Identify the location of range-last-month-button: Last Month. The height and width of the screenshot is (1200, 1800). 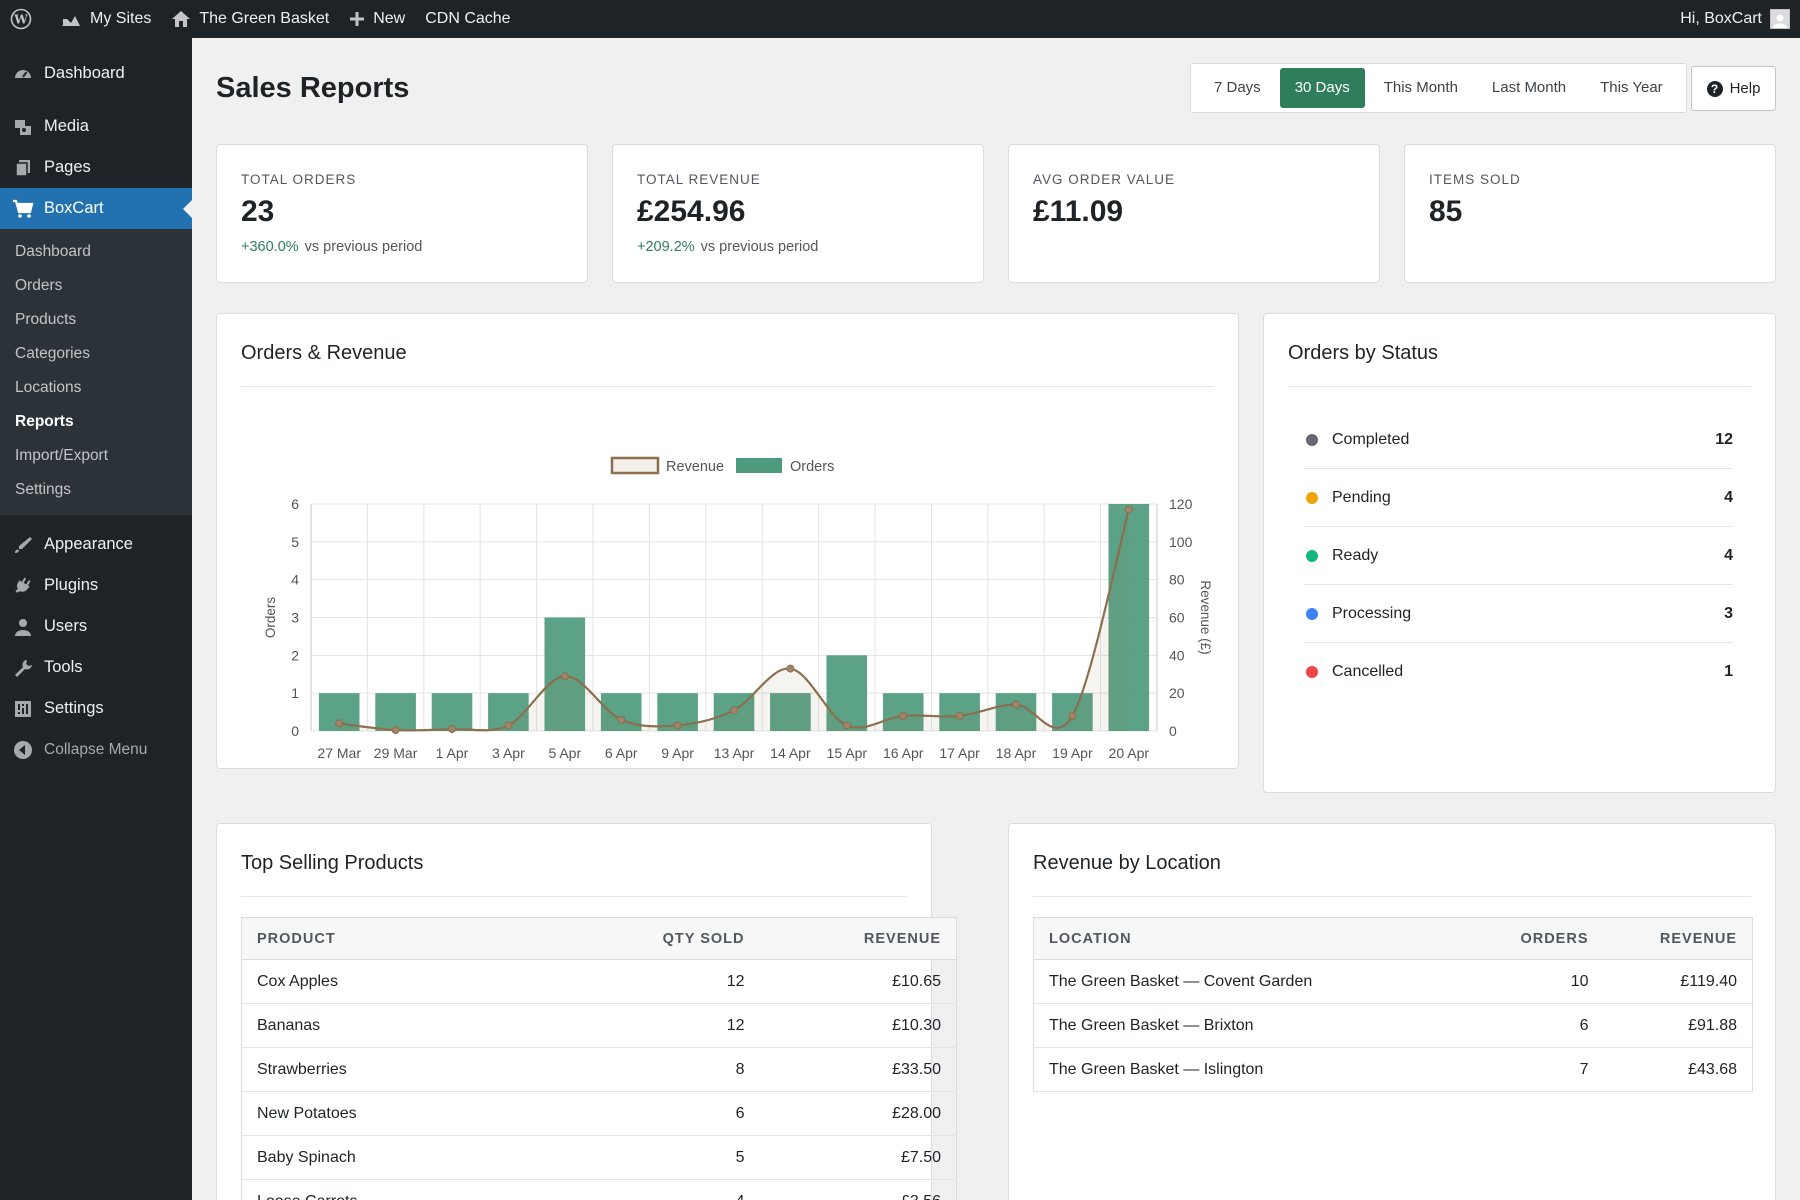
(1529, 87).